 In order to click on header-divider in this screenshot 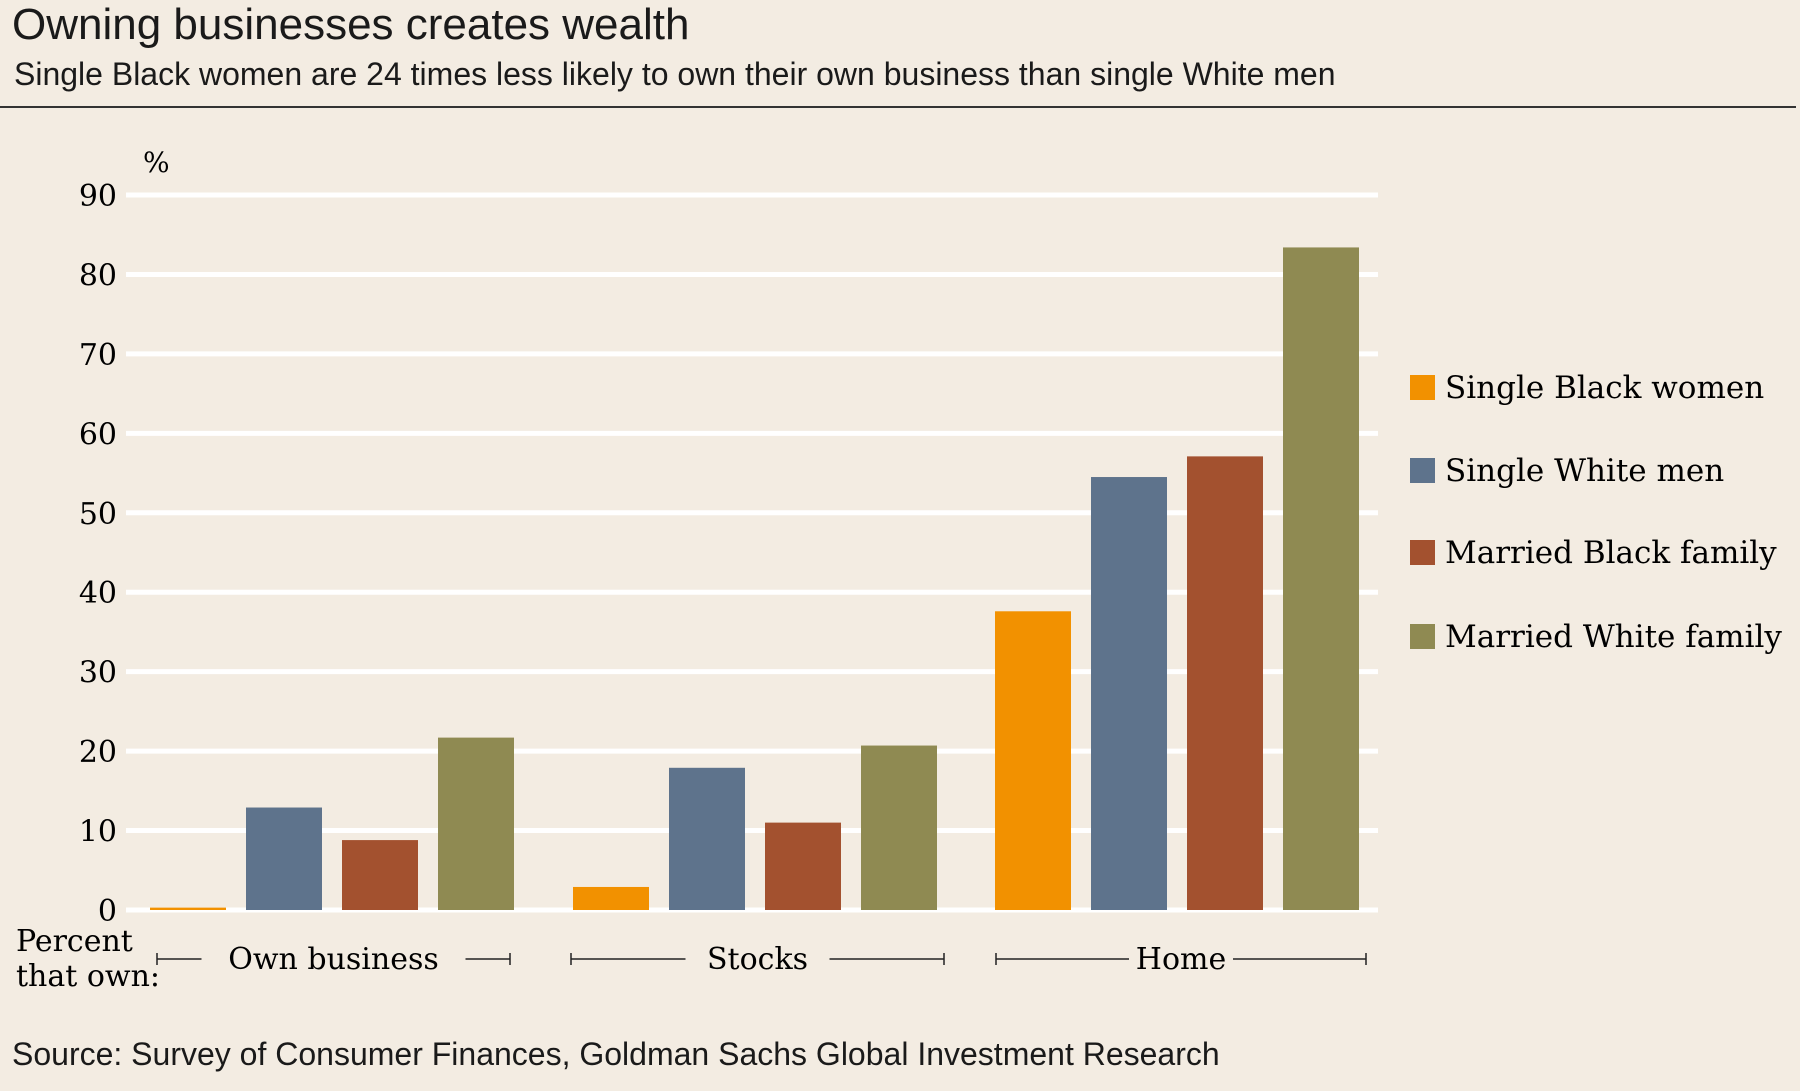, I will do `click(898, 107)`.